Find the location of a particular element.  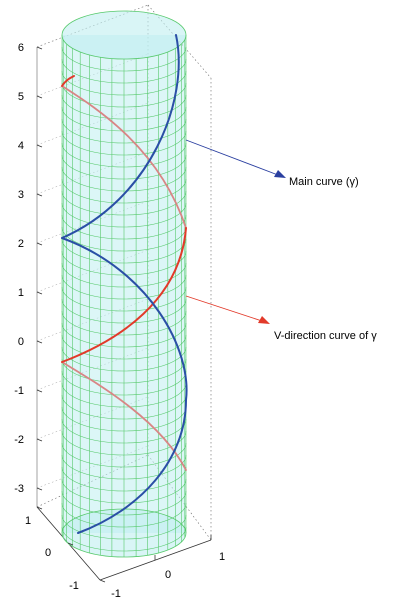

xy-axis-ticks is located at coordinates (124, 544).